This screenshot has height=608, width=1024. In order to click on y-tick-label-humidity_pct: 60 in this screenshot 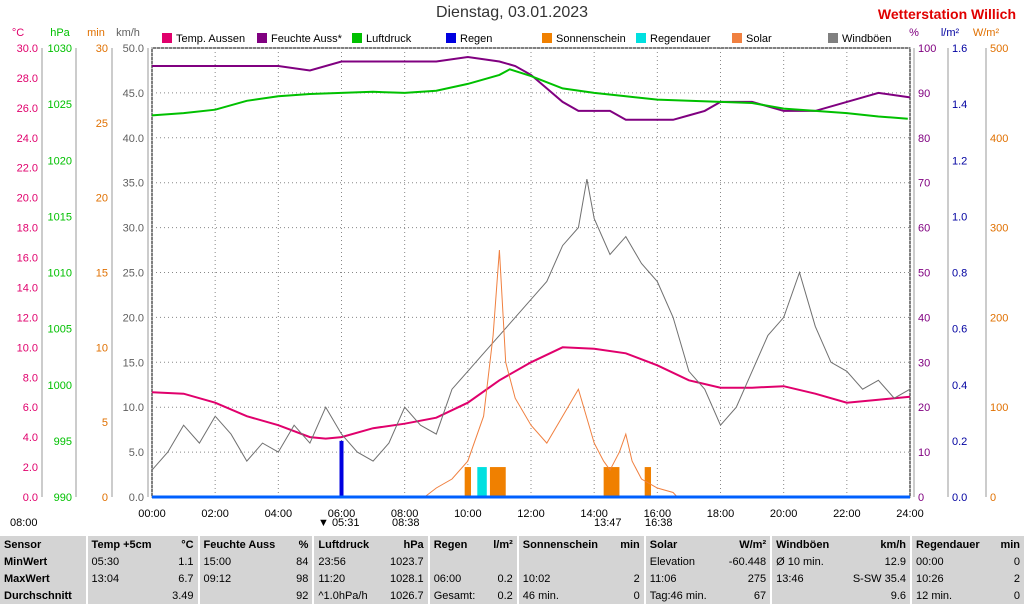, I will do `click(924, 229)`.